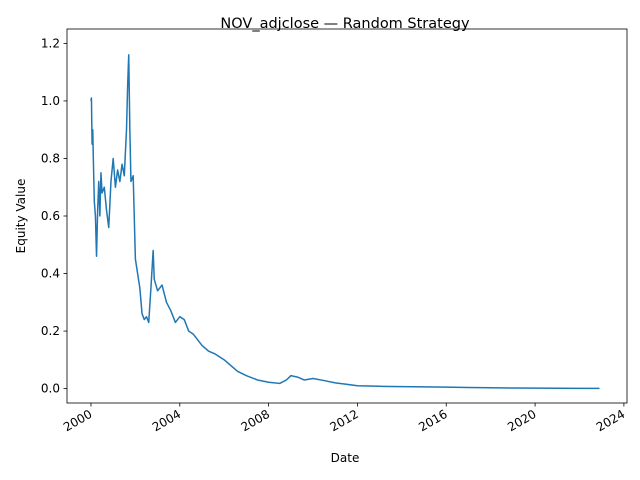 The height and width of the screenshot is (480, 640). I want to click on x-tick-label: 2004, so click(166, 420).